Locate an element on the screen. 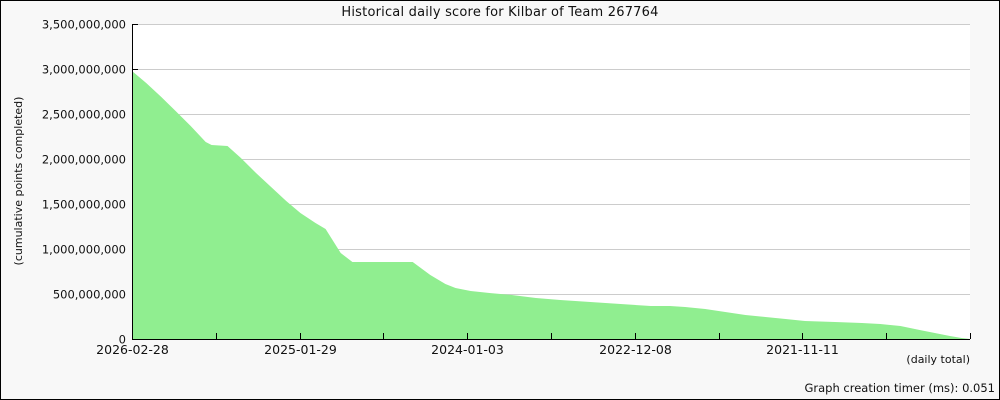 The width and height of the screenshot is (1000, 400). y-tick-label: 0 is located at coordinates (122, 340).